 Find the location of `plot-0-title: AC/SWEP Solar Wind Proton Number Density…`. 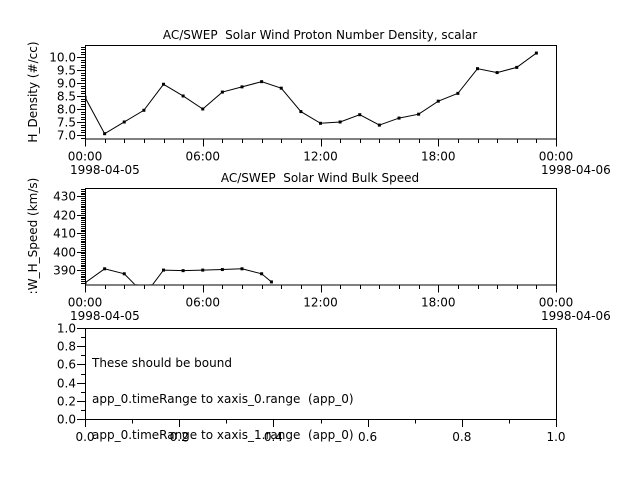

plot-0-title: AC/SWEP Solar Wind Proton Number Density… is located at coordinates (320, 35).